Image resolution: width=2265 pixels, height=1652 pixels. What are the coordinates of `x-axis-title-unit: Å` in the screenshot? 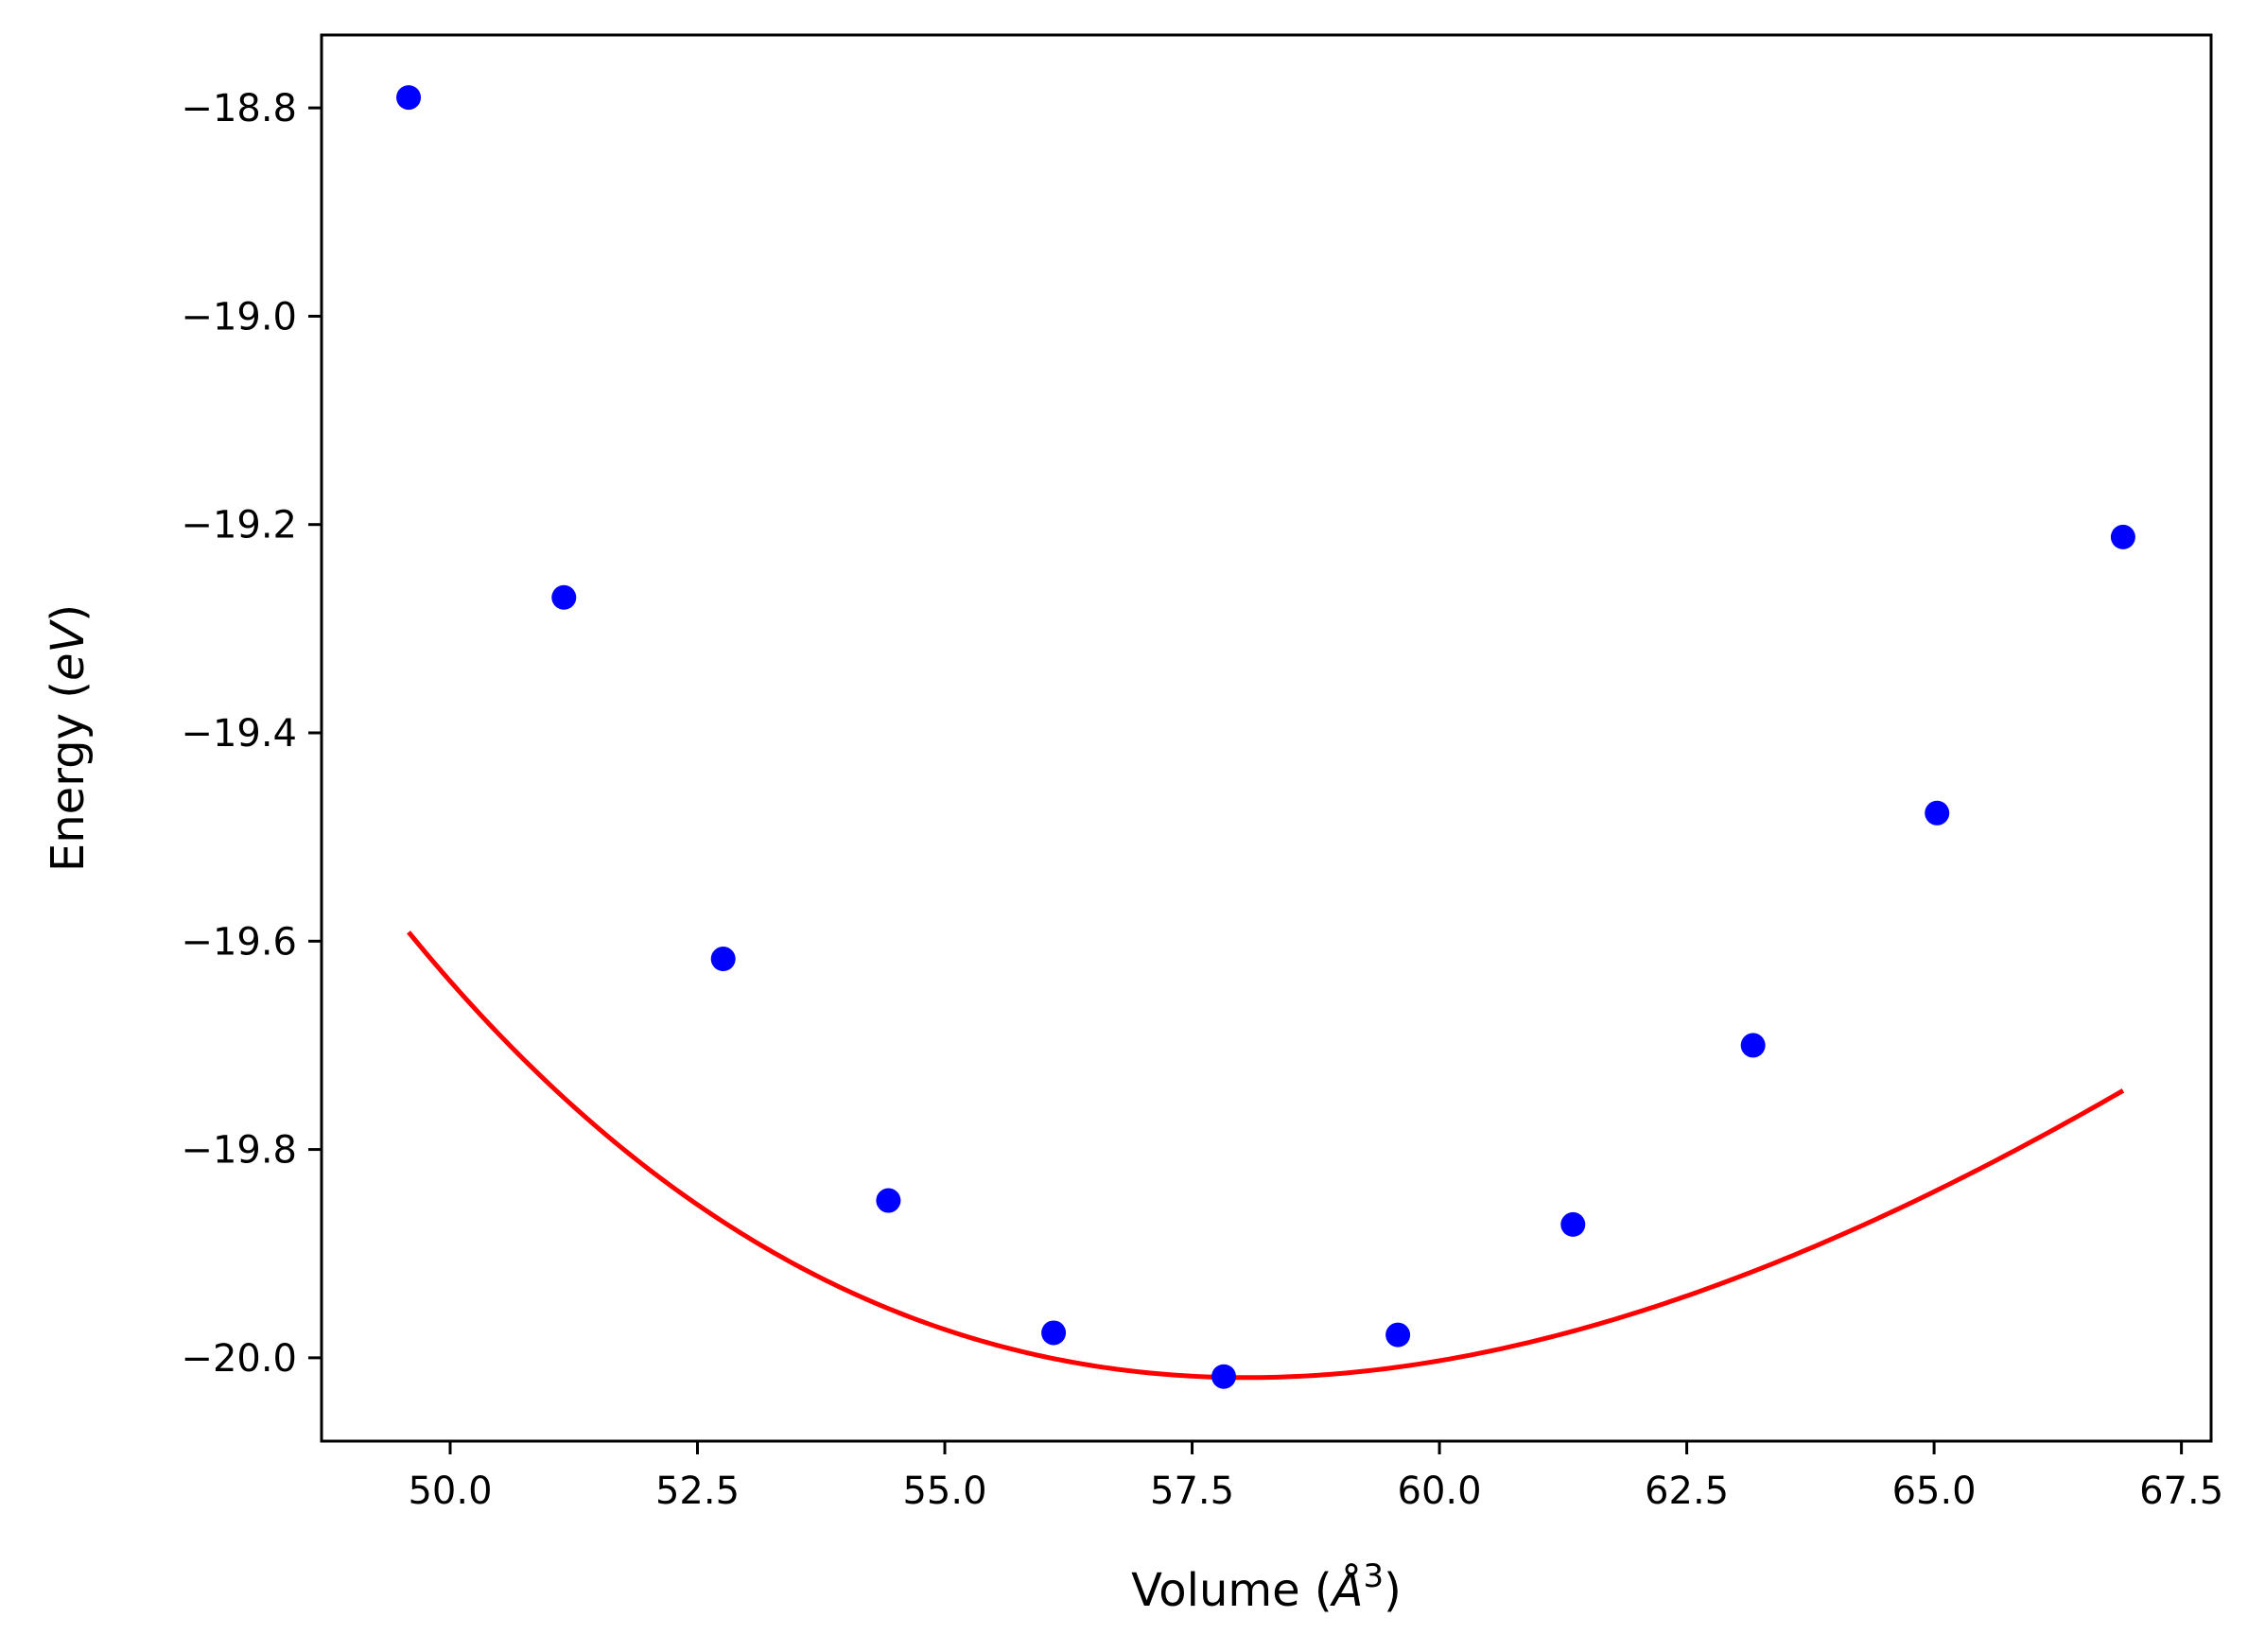 It's located at (1347, 1590).